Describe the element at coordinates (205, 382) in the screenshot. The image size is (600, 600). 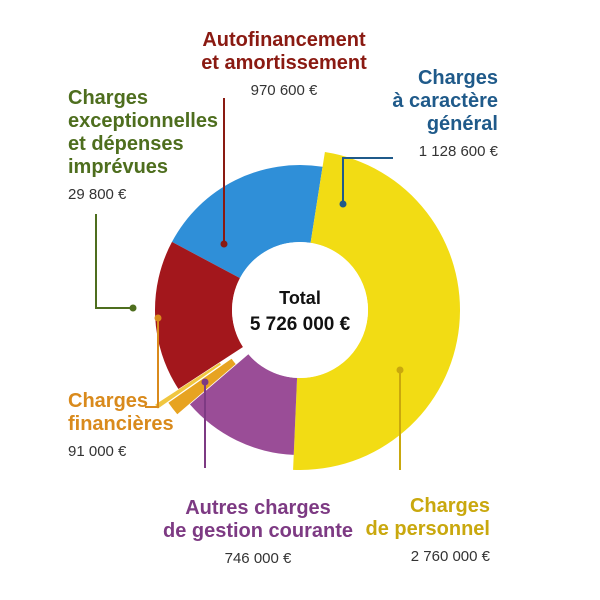
I see `leader-dot-autres-charges-de-gestion-courante` at that location.